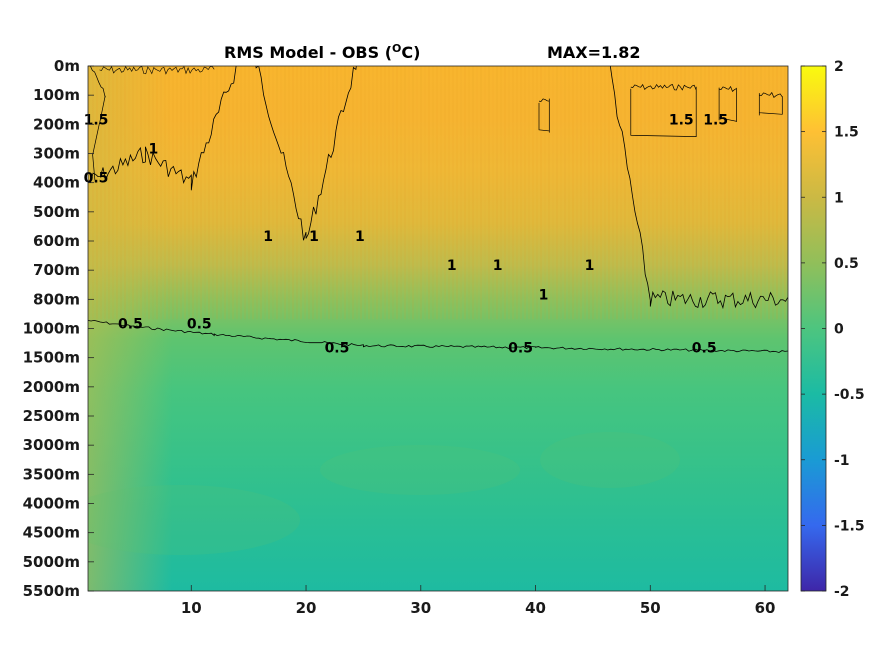 The width and height of the screenshot is (875, 656). What do you see at coordinates (765, 608) in the screenshot?
I see `x-tick-label: 60` at bounding box center [765, 608].